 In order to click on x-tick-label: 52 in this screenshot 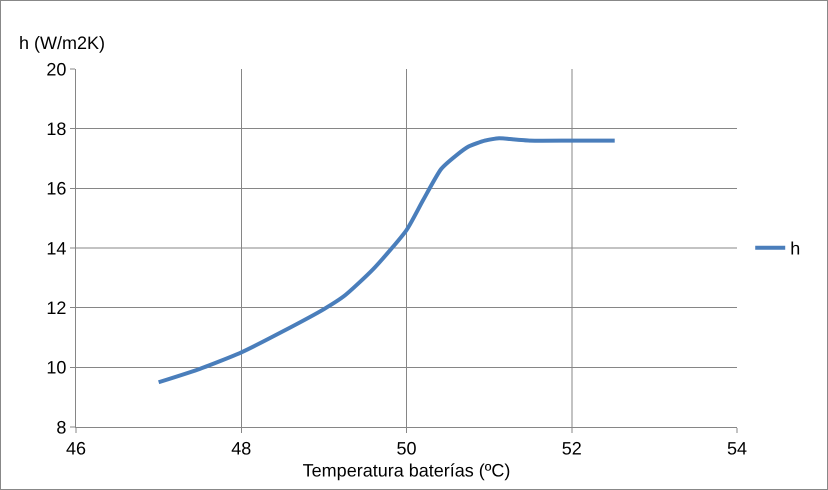, I will do `click(572, 448)`.